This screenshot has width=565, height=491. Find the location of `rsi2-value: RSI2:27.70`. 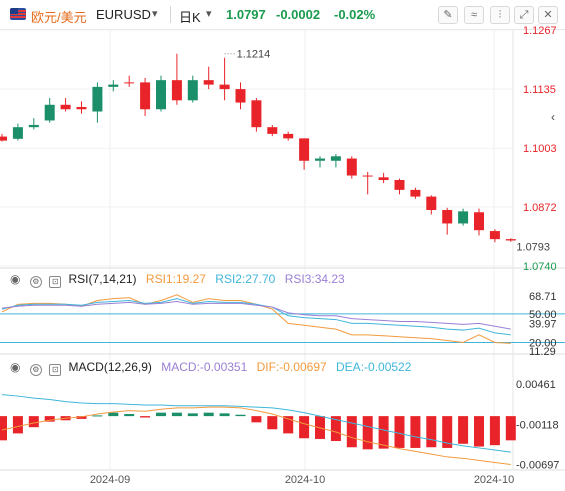

rsi2-value: RSI2:27.70 is located at coordinates (245, 279).